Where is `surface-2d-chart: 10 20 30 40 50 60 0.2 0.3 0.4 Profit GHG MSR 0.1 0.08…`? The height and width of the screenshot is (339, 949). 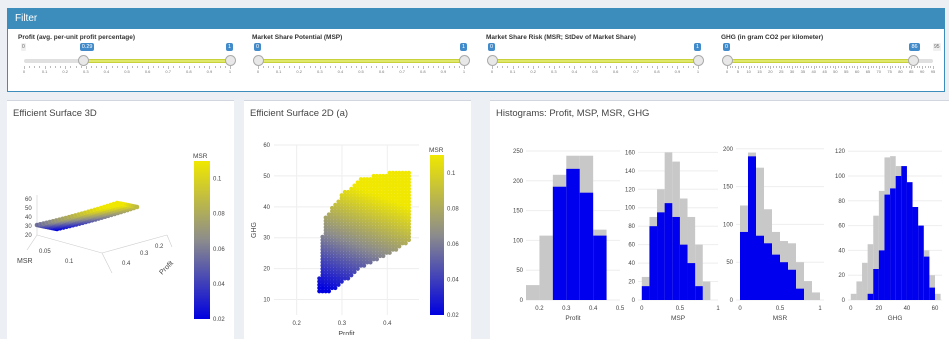 surface-2d-chart: 10 20 30 40 50 60 0.2 0.3 0.4 Profit GHG MSR 0.1 0.08… is located at coordinates (357, 230).